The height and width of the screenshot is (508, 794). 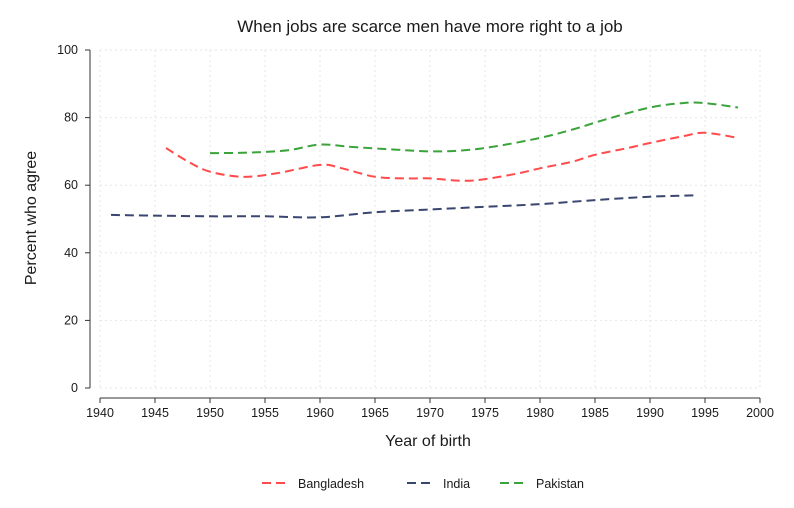 I want to click on x-tick-label: 1955, so click(x=265, y=413).